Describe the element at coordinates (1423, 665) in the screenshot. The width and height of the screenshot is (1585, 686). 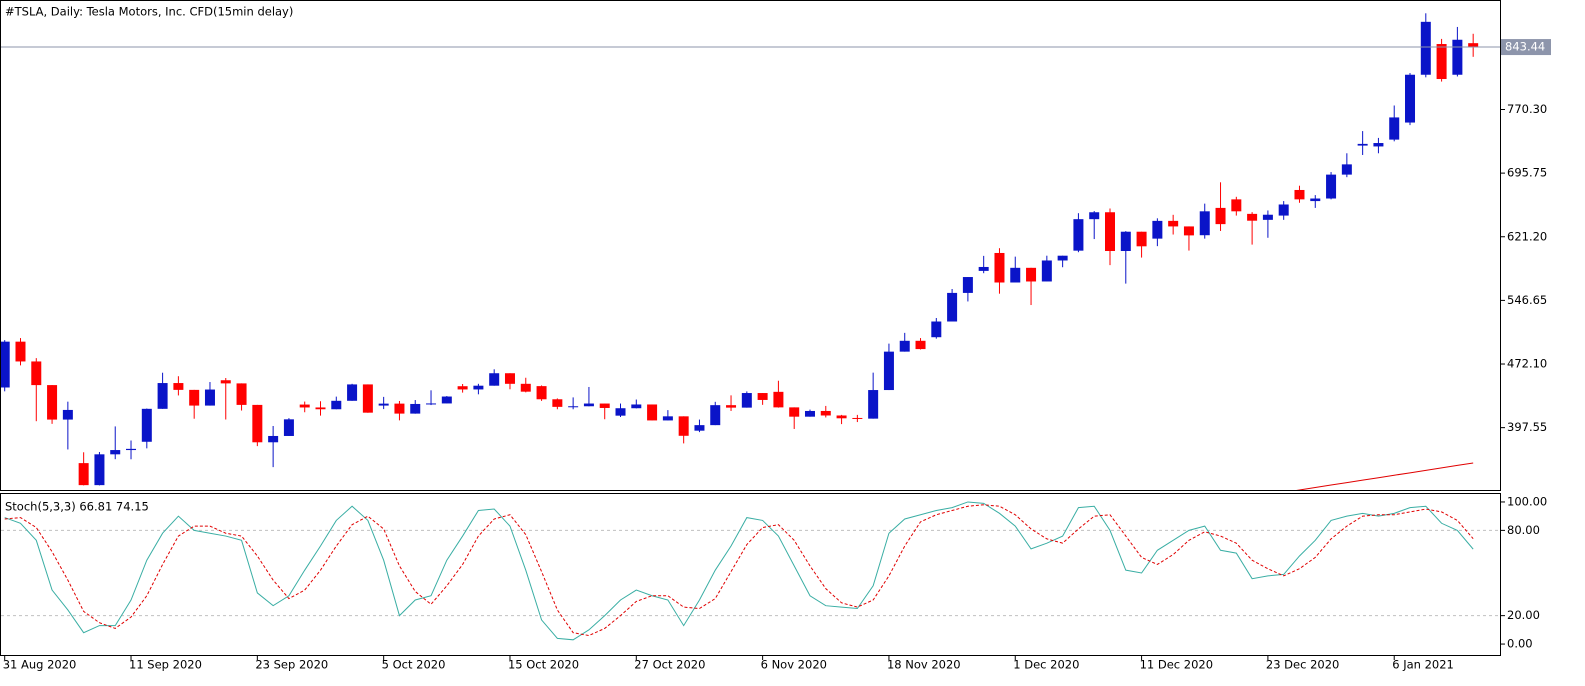
I see `x-tick-label: 6 Jan 2021` at that location.